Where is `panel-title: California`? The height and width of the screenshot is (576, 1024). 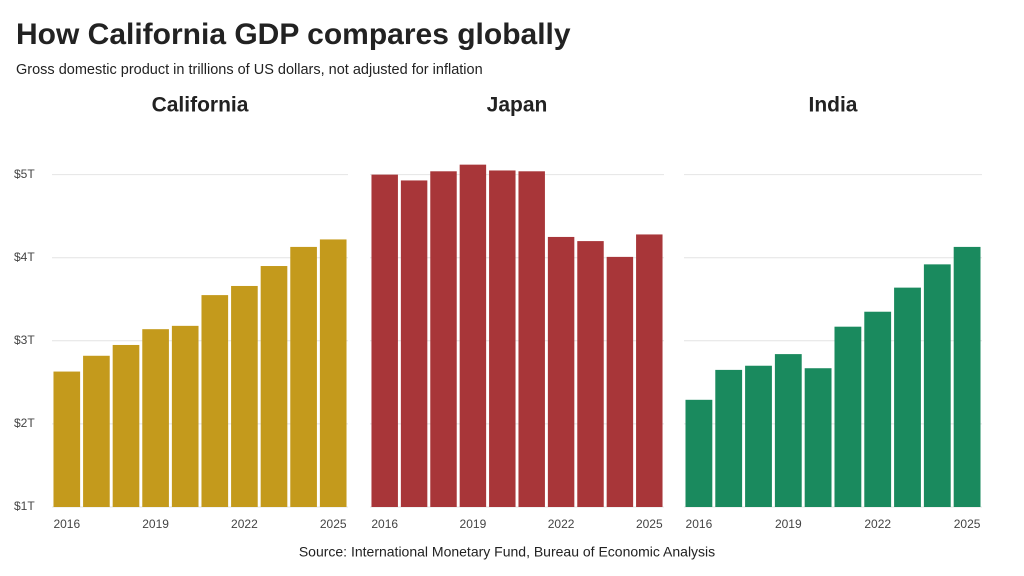
panel-title: California is located at coordinates (200, 105).